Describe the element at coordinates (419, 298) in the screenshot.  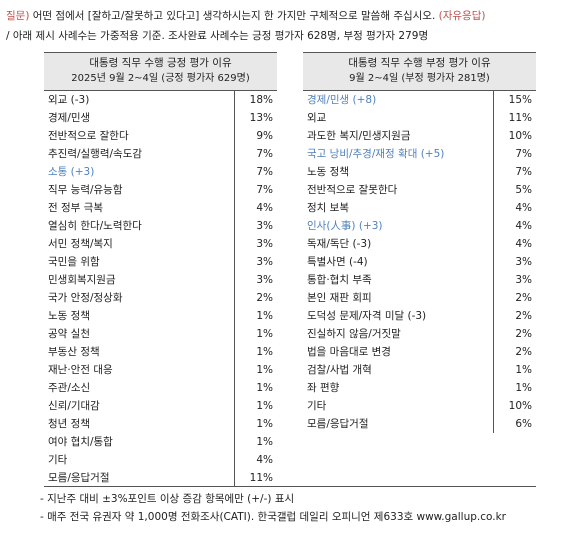
I see `table-row: 본인 재판 회피 2%` at that location.